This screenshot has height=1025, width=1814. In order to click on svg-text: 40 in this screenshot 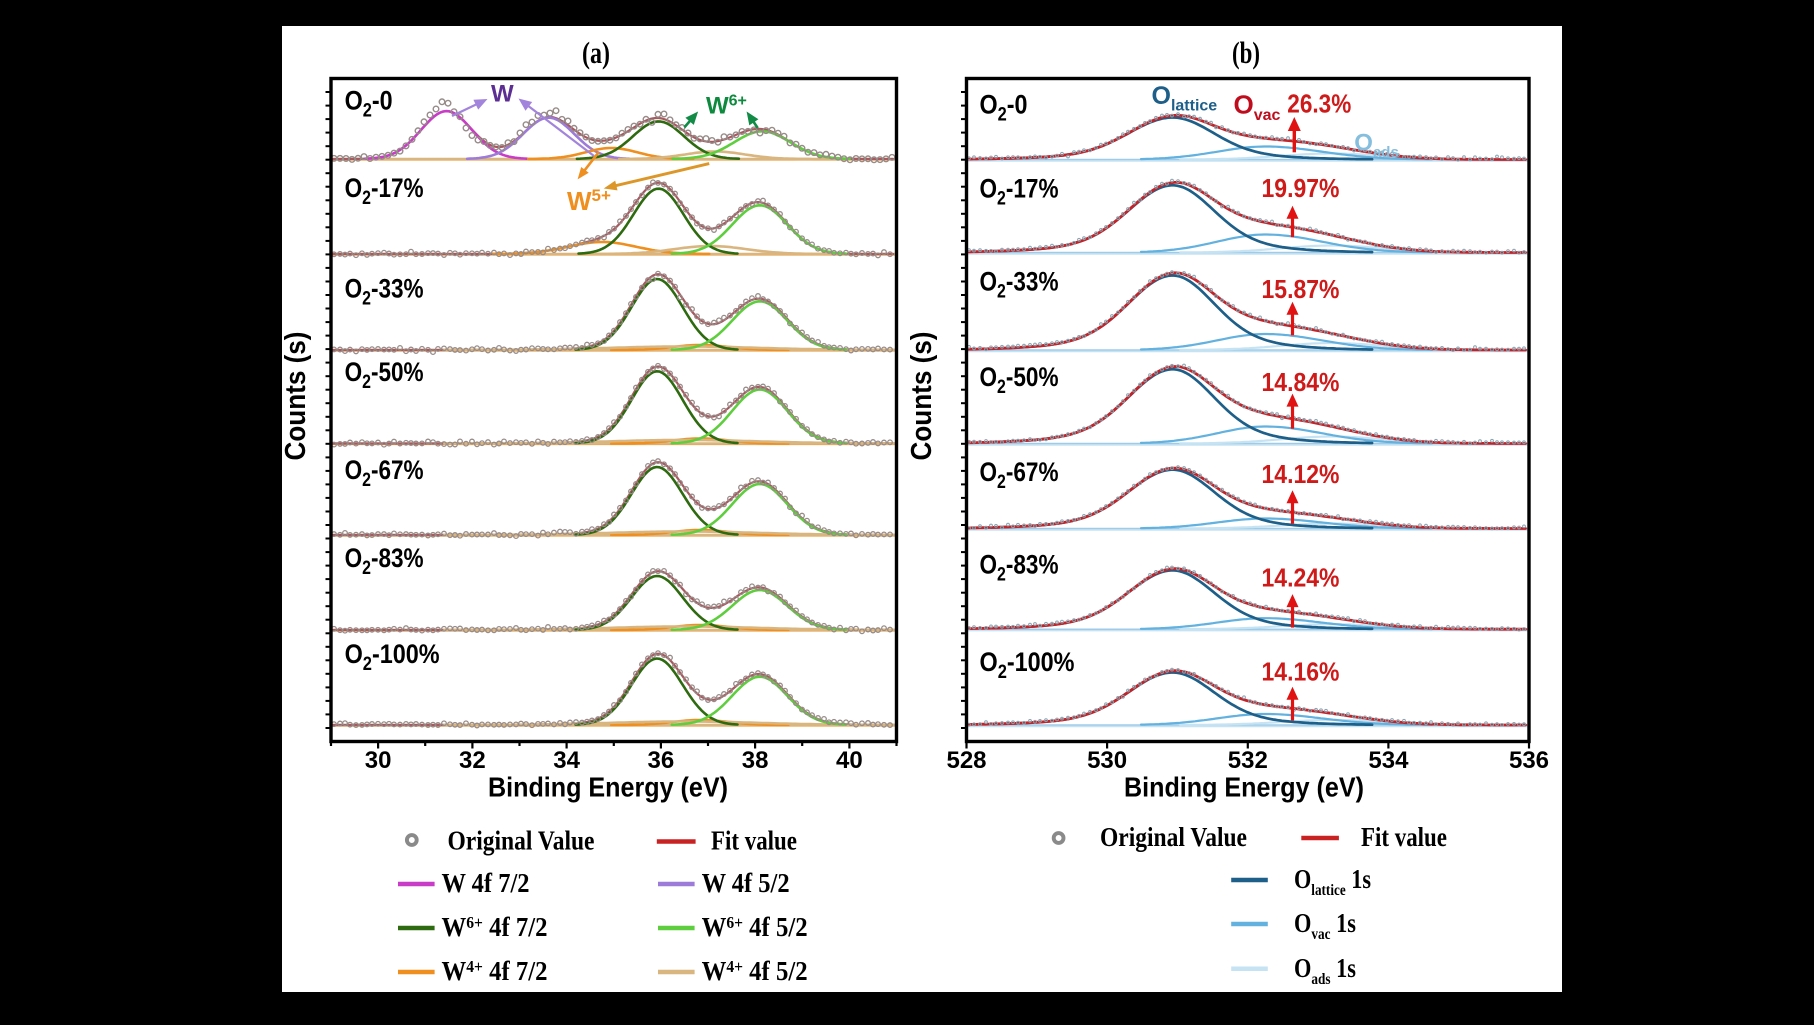, I will do `click(849, 760)`.